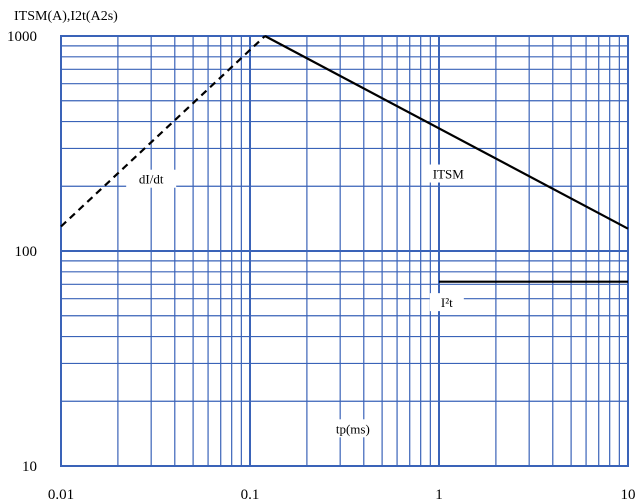 The image size is (639, 504). I want to click on x-axis-label: tp(ms), so click(353, 428).